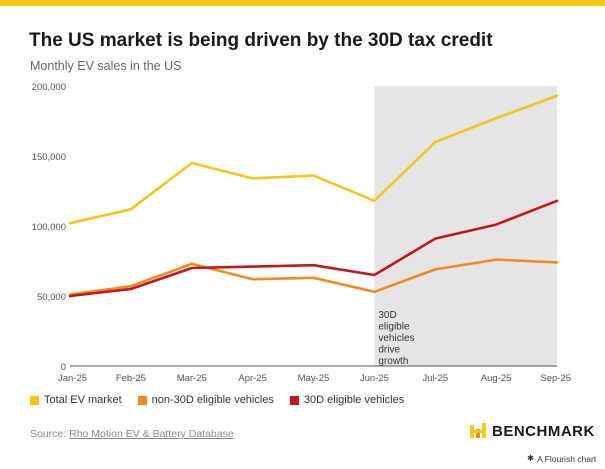 The height and width of the screenshot is (469, 605). Describe the element at coordinates (435, 378) in the screenshot. I see `x-tick-label: Jul-25` at that location.